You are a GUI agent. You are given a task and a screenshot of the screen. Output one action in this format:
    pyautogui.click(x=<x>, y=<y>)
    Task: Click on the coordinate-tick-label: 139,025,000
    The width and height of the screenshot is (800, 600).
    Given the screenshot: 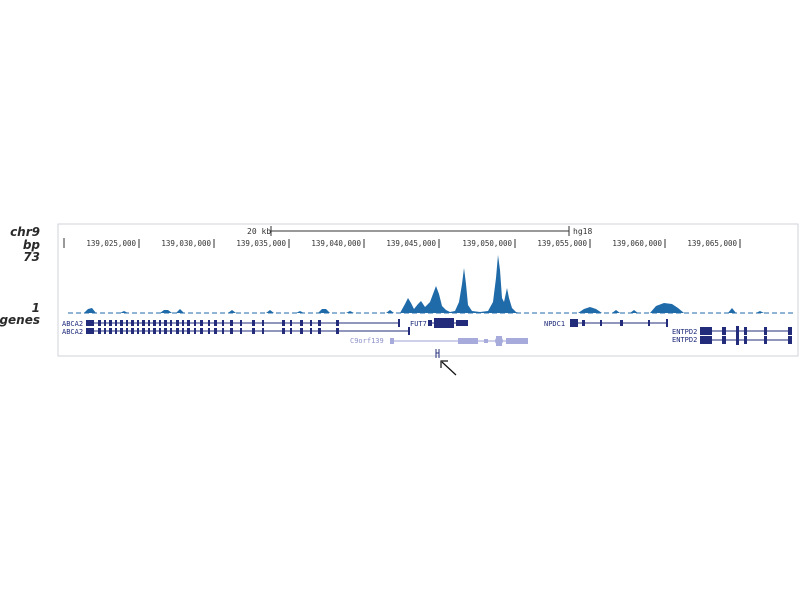 What is the action you would take?
    pyautogui.click(x=111, y=243)
    